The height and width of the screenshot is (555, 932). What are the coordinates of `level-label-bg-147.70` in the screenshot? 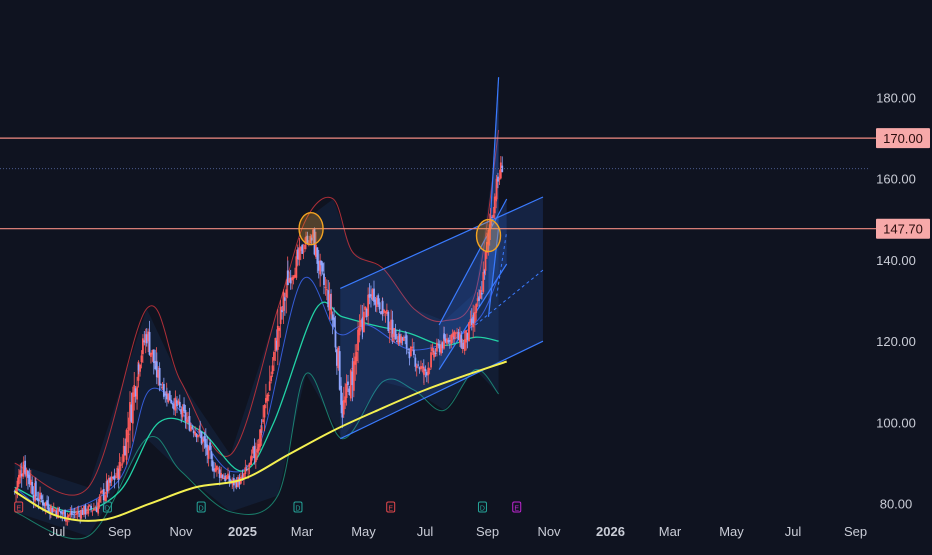 It's located at (903, 228).